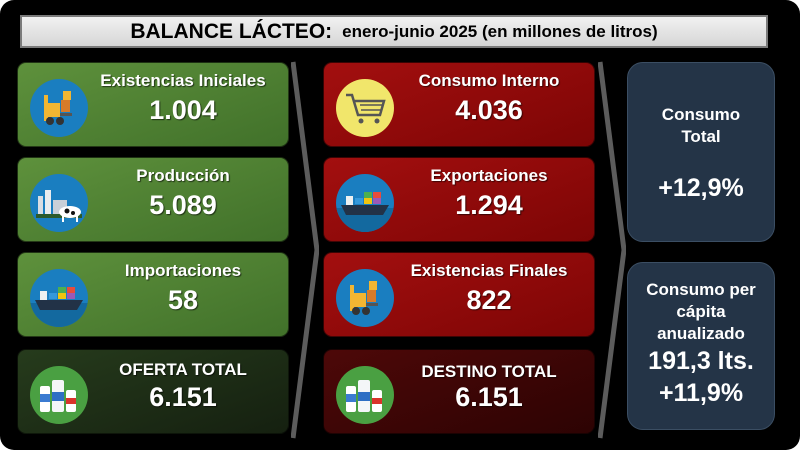 This screenshot has height=450, width=800. I want to click on per-capita-title-line1: Consumo per, so click(701, 289).